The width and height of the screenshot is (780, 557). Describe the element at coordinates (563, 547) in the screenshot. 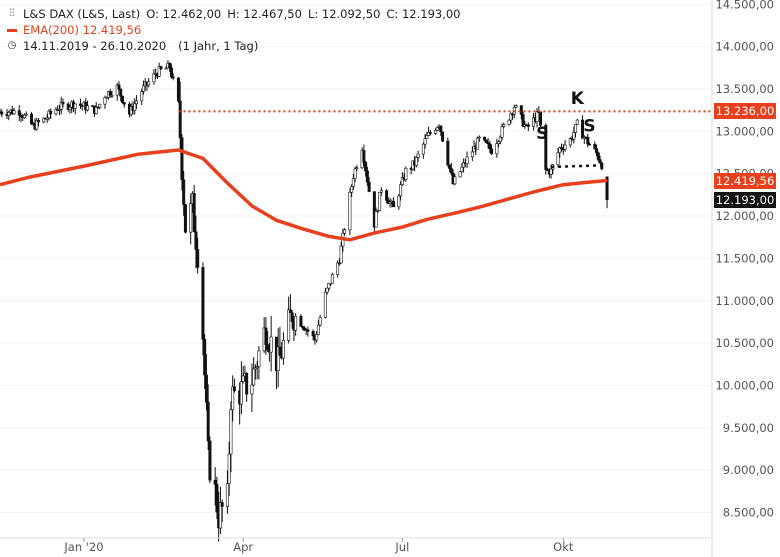

I see `x-tick-label: Okt` at that location.